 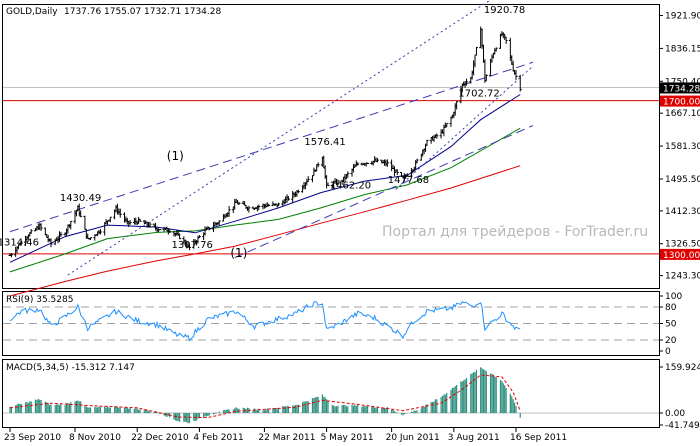 I want to click on current-price-box, so click(x=680, y=88).